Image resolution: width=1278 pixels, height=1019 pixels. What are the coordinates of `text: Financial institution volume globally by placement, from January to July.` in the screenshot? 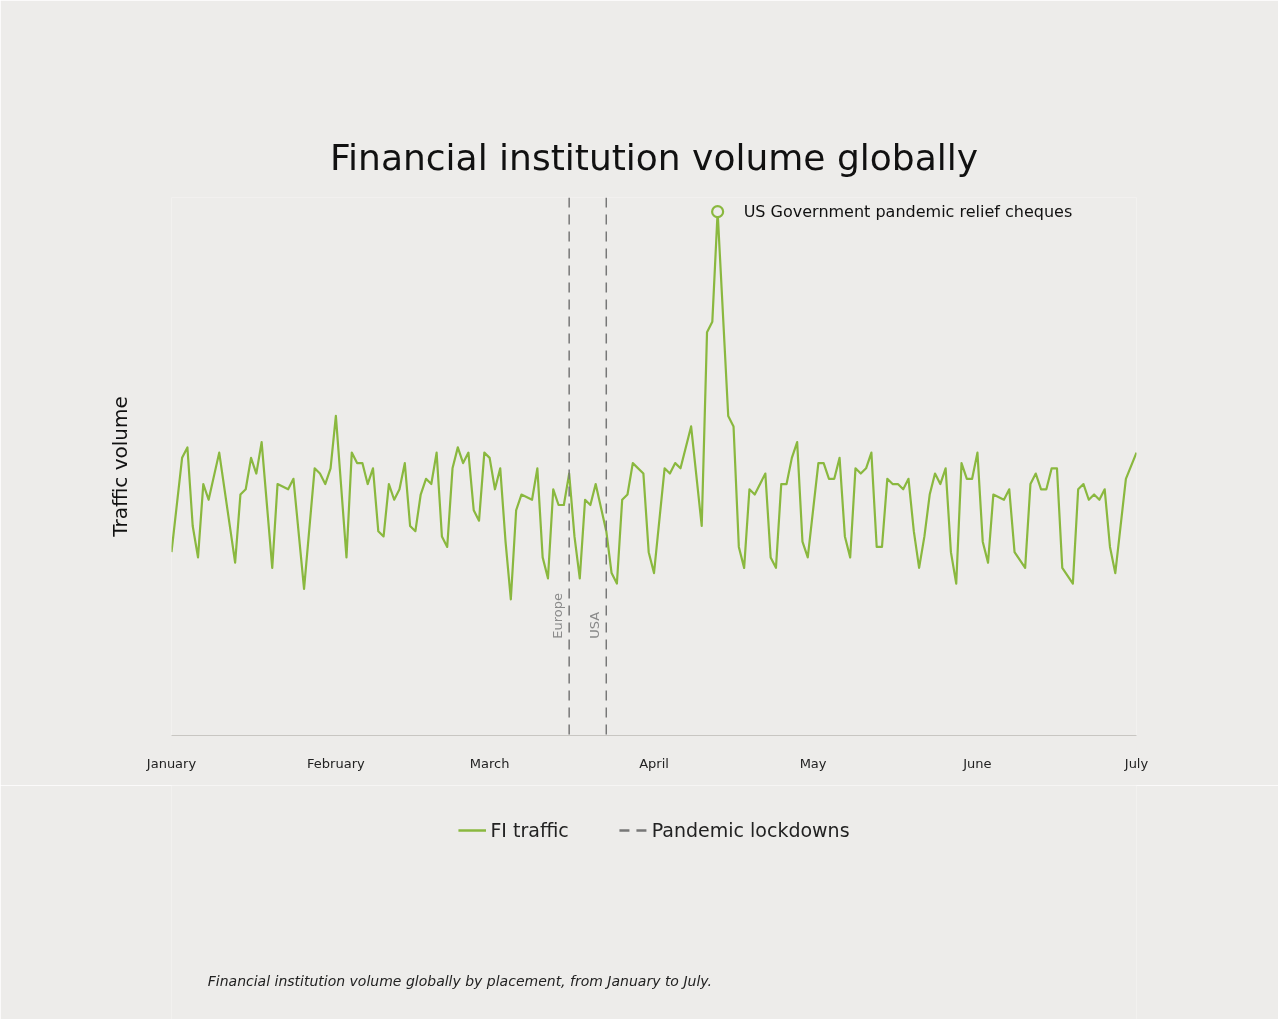 It's located at (459, 980).